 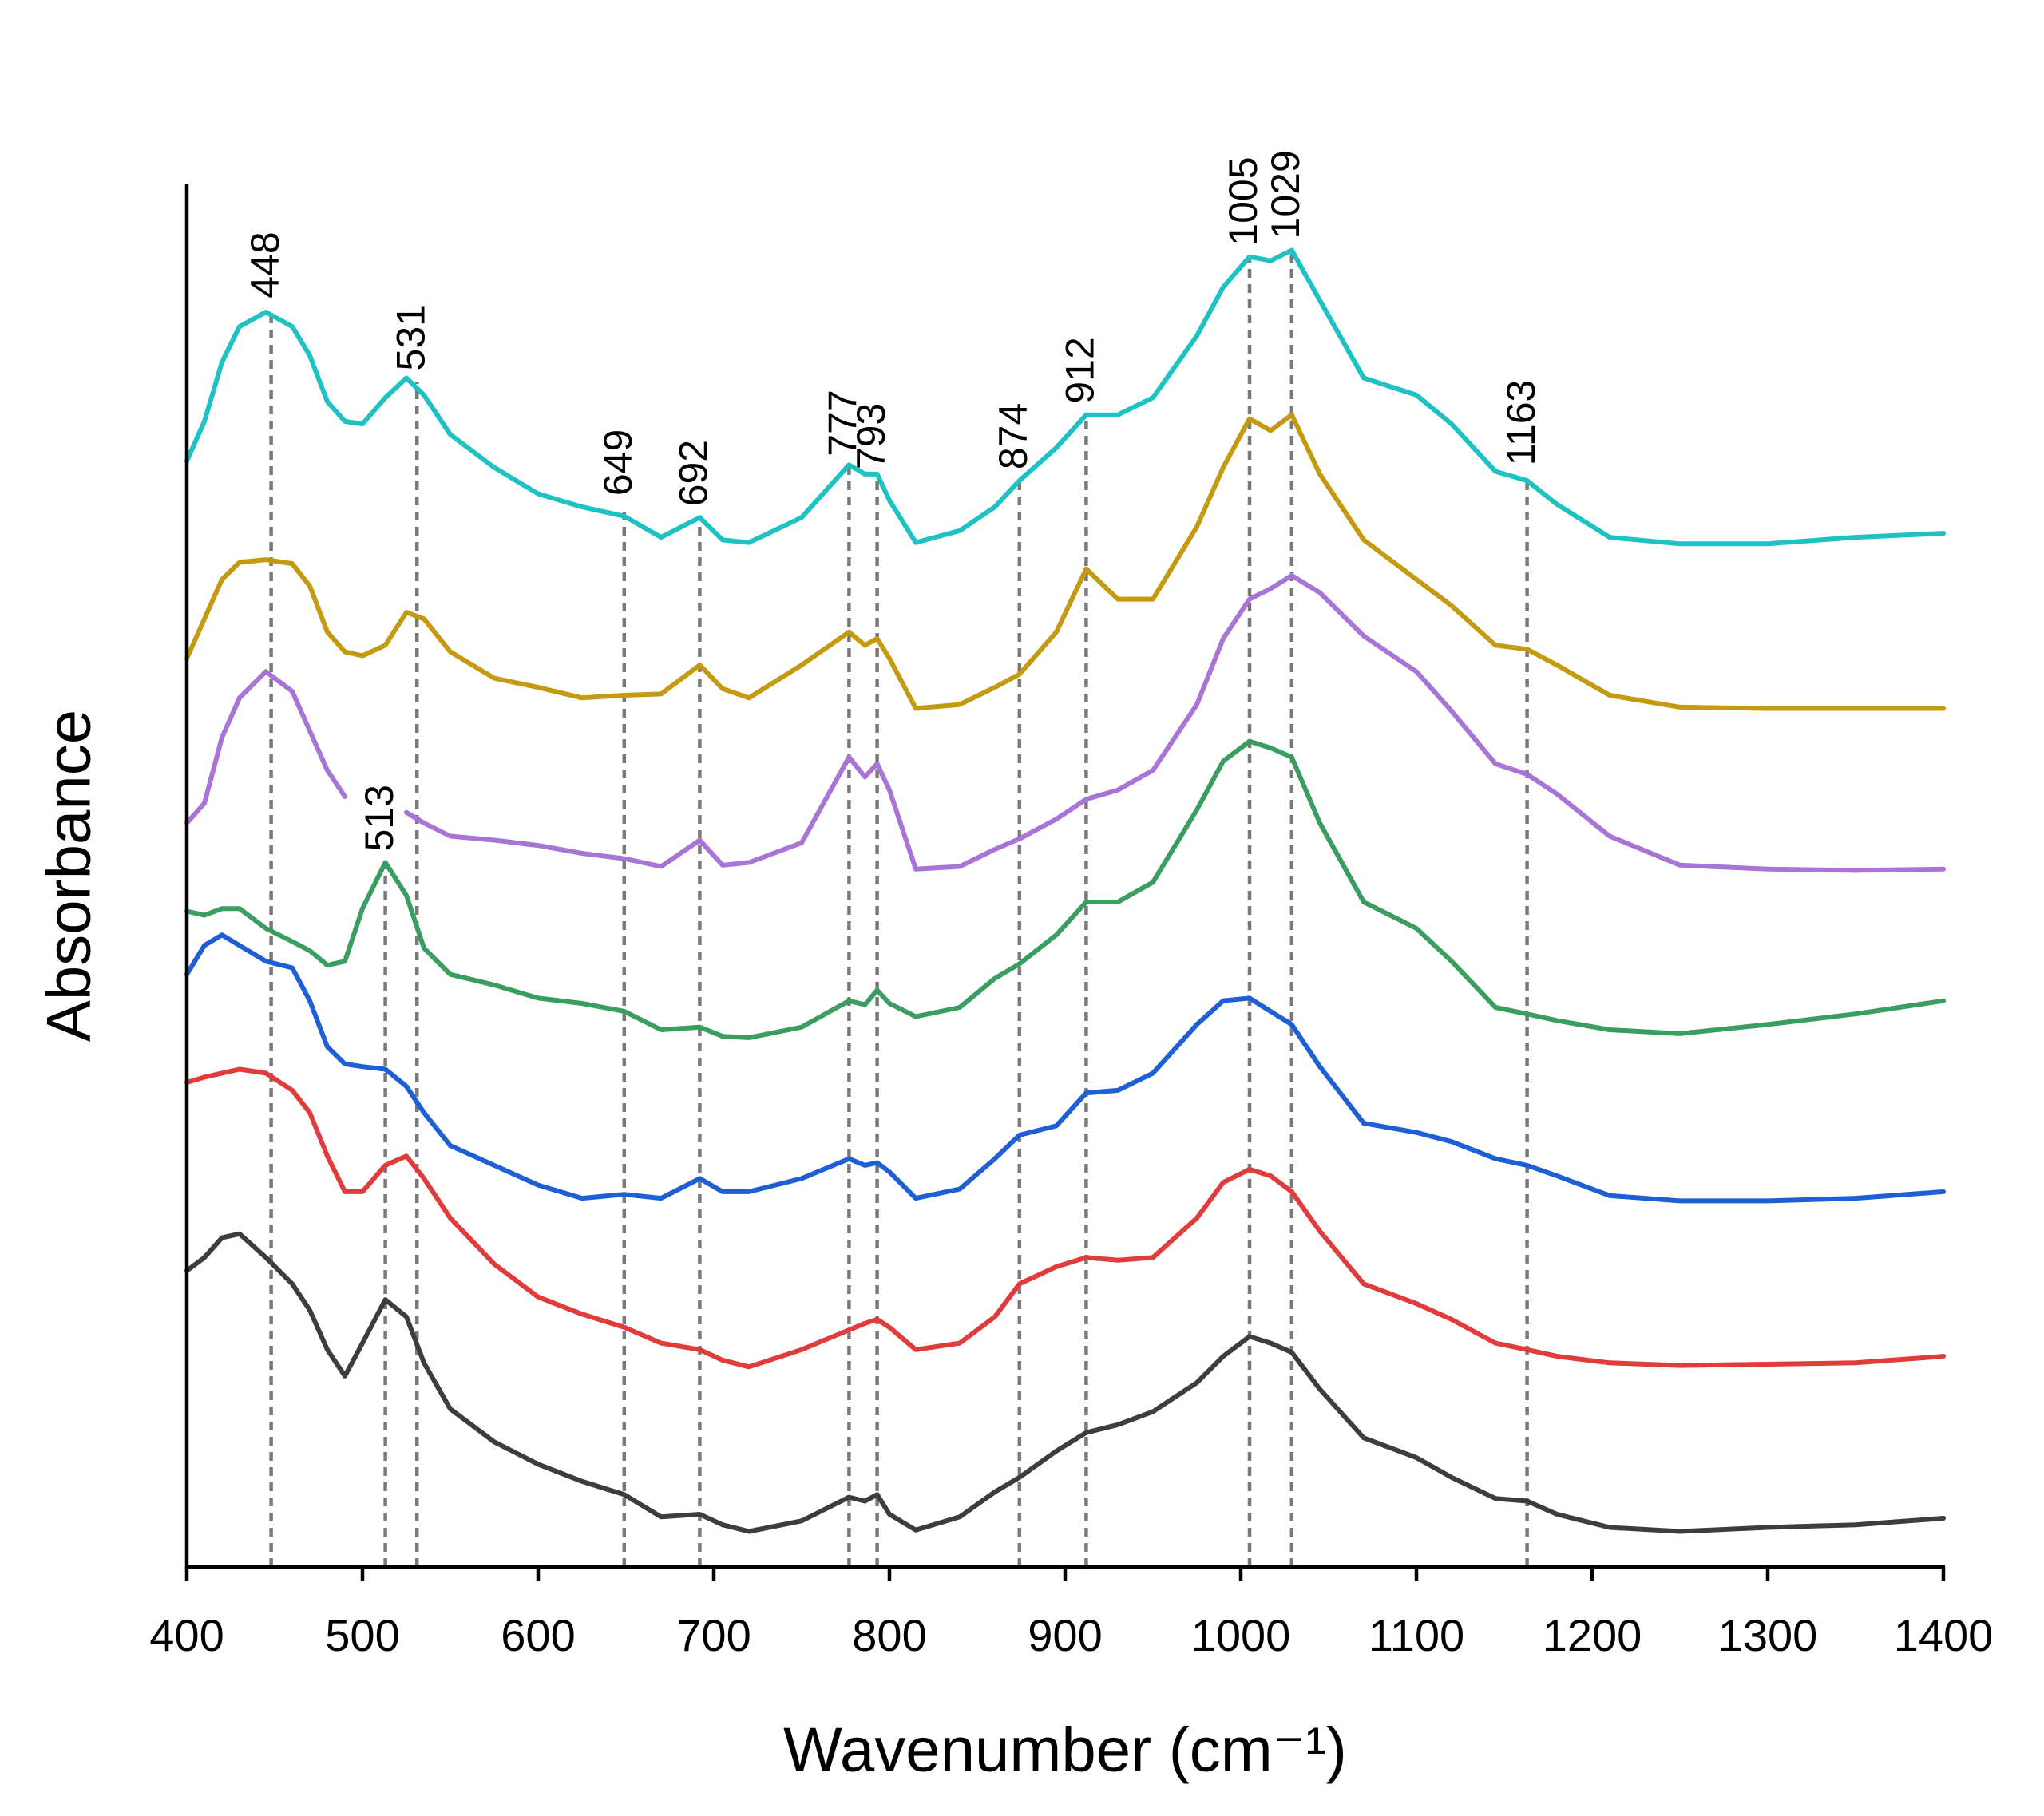 I want to click on x-tick-label: 400, so click(x=186, y=1635).